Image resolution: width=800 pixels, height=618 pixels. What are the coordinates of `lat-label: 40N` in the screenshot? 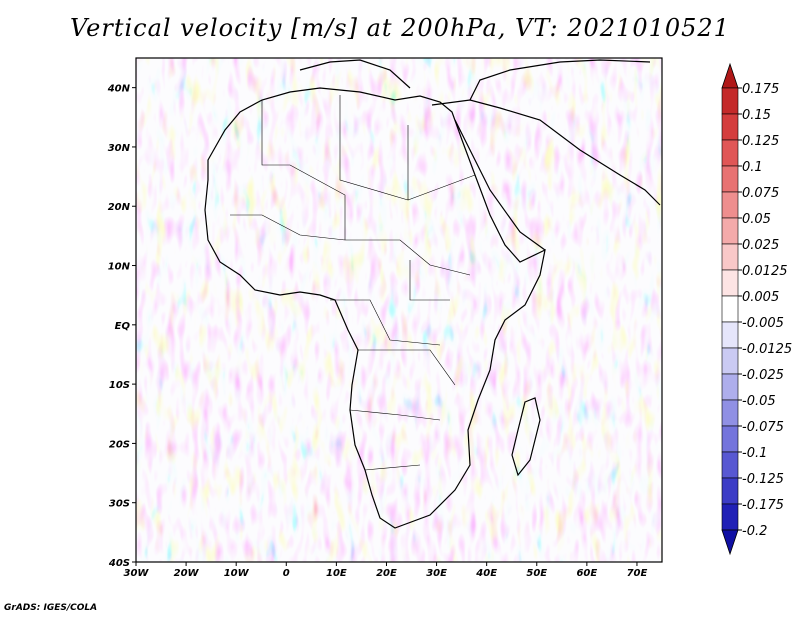 It's located at (119, 89).